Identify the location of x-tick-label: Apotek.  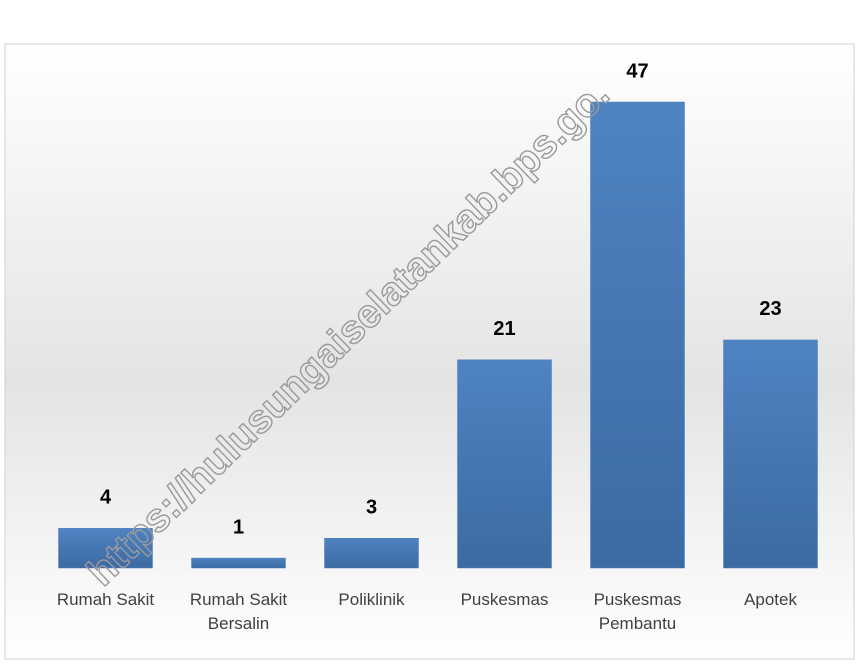
(770, 599).